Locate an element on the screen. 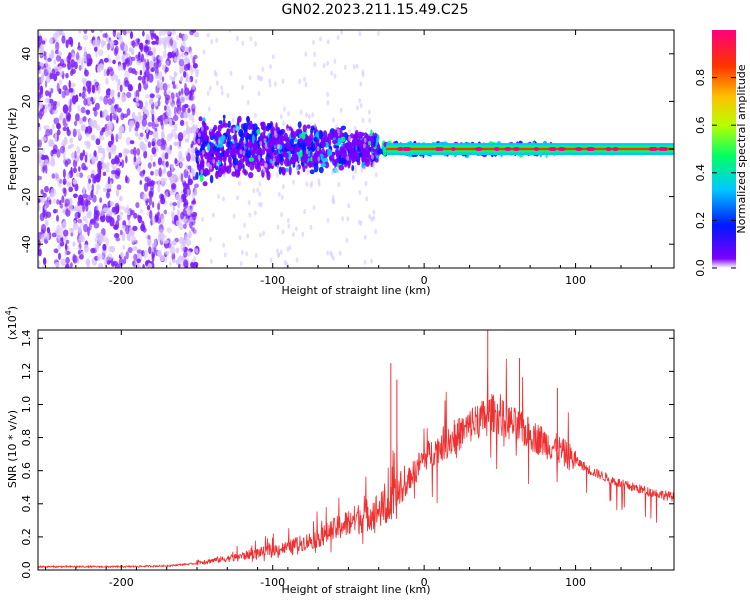  x-tick-label: 0 is located at coordinates (424, 280).